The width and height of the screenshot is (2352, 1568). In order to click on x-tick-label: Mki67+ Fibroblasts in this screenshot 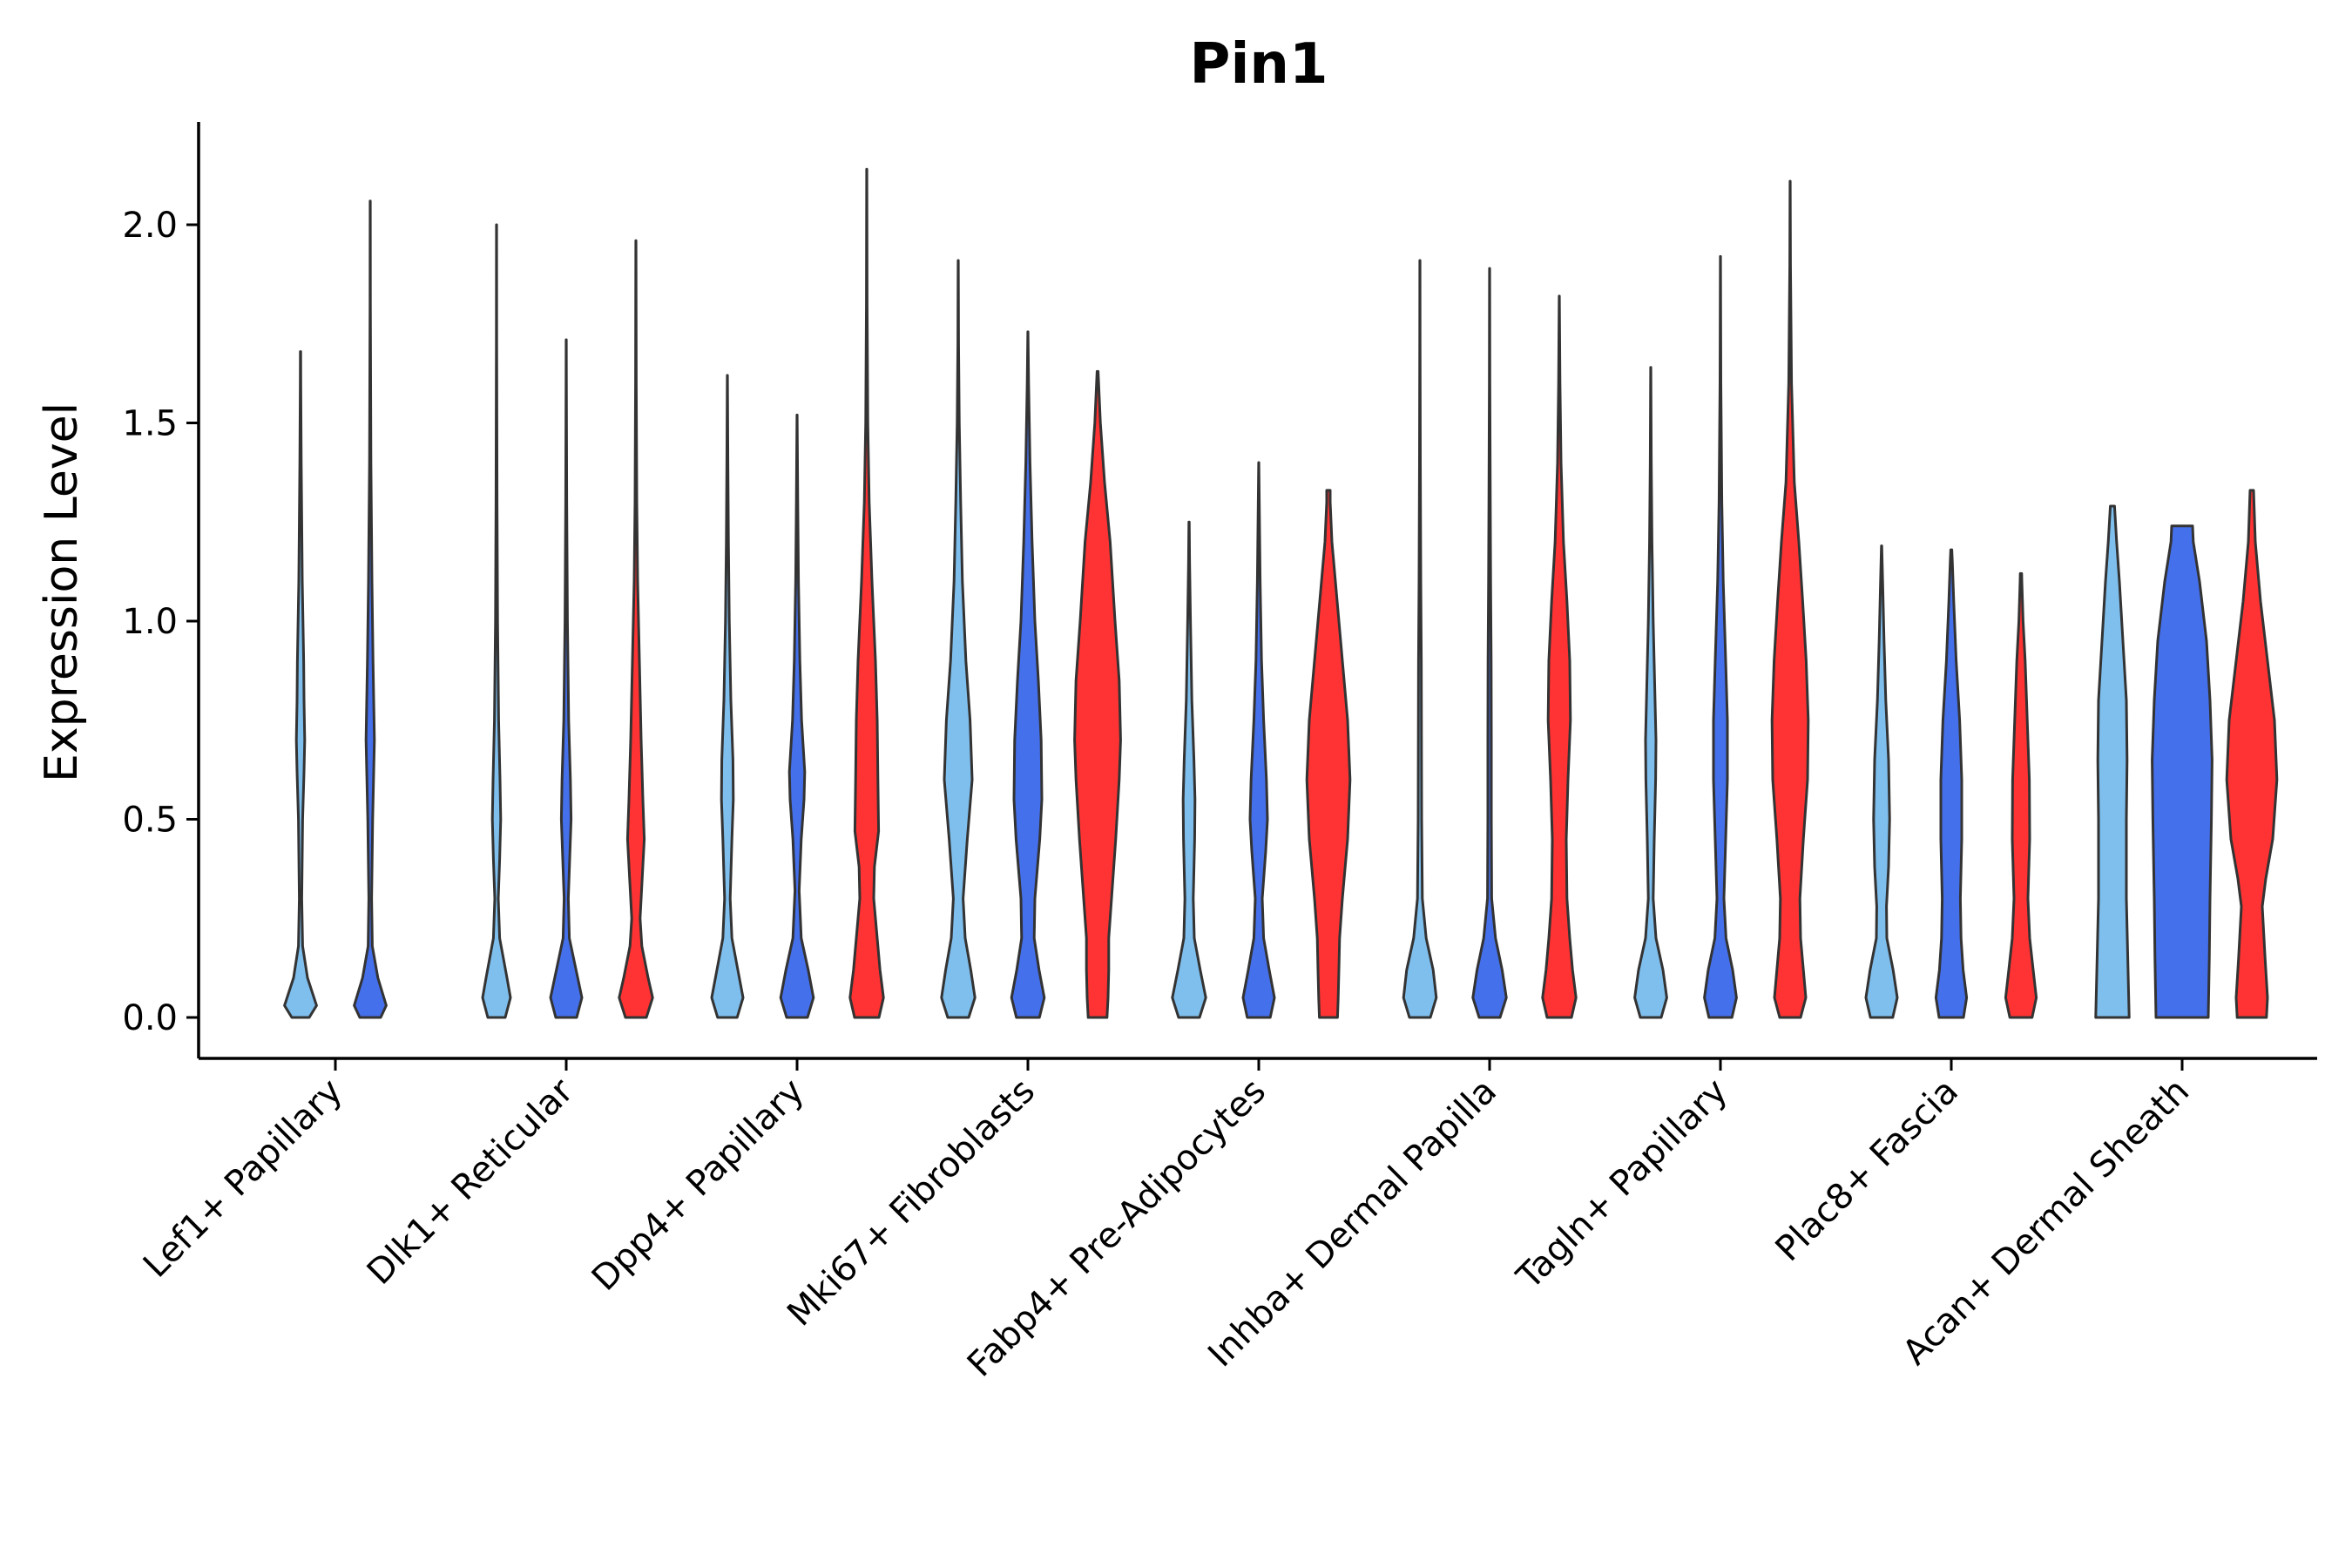, I will do `click(911, 1203)`.